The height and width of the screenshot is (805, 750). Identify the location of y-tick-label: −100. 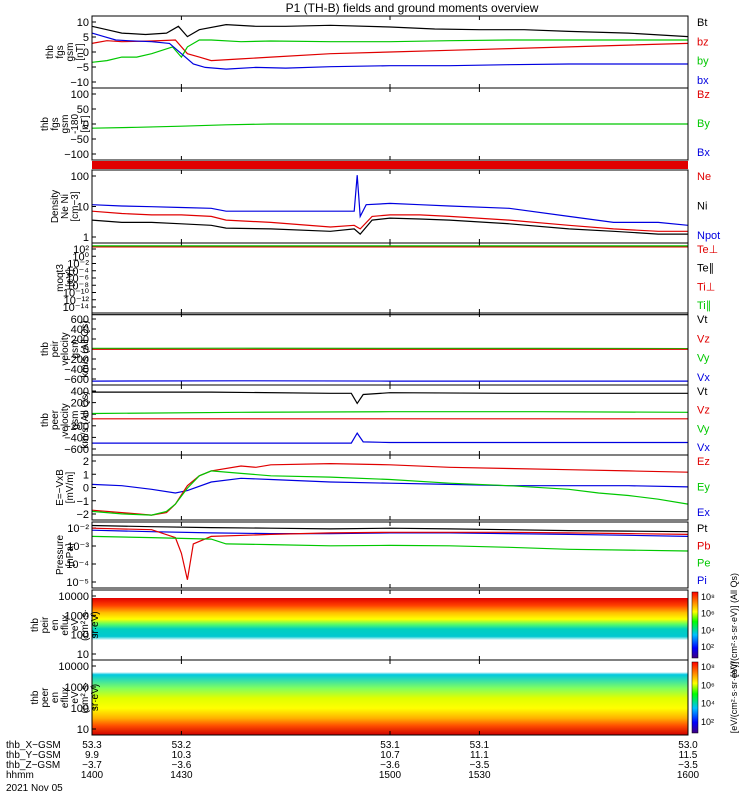
(76, 155).